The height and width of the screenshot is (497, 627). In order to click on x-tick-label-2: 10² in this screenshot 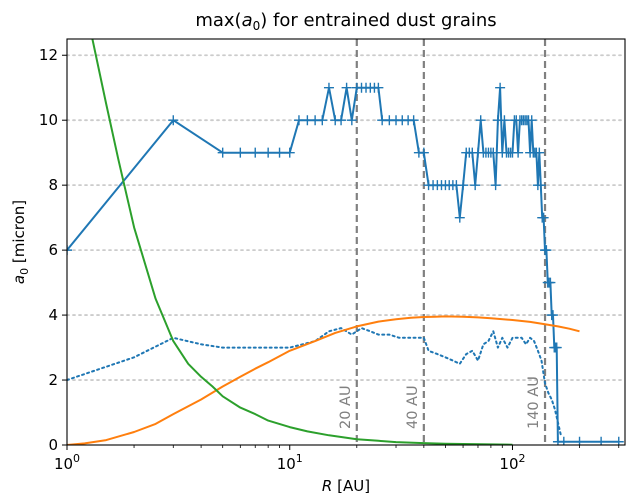, I will do `click(512, 462)`.